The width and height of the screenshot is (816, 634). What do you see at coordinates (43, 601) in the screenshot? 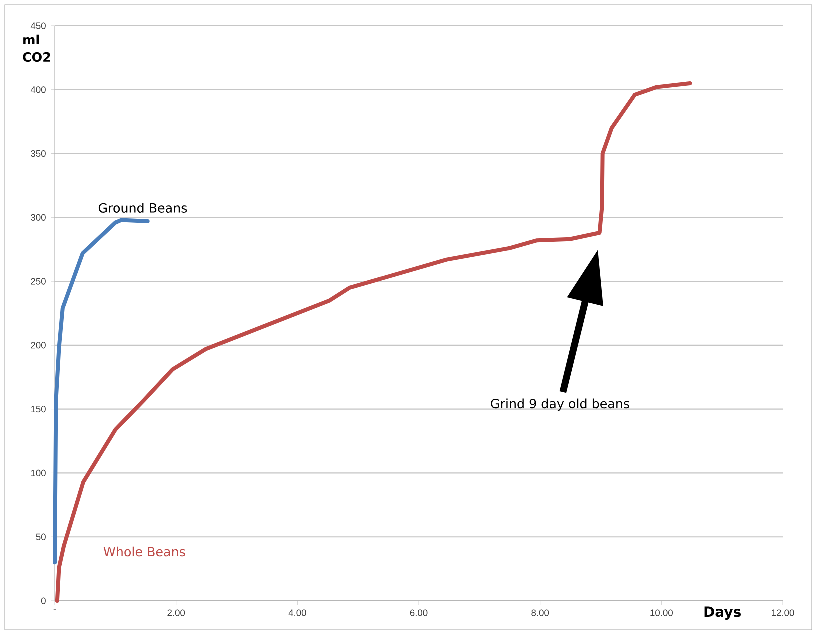
I see `y-tick-label: 0` at bounding box center [43, 601].